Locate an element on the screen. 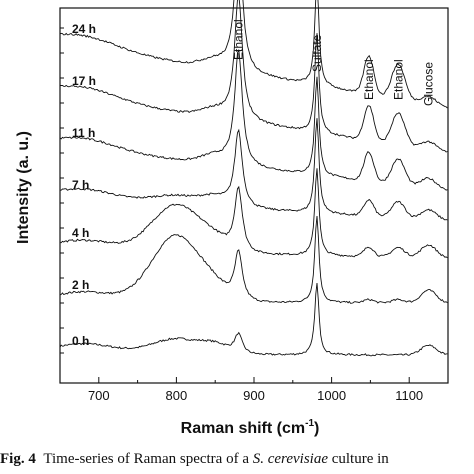 The image size is (474, 474). peak-label: Sulfate is located at coordinates (317, 53).